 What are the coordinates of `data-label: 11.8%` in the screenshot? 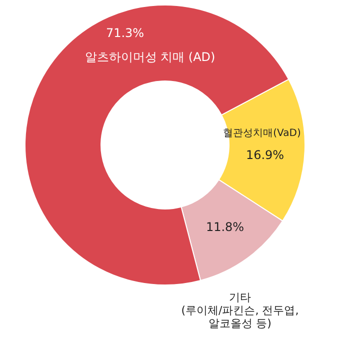 It's located at (225, 227).